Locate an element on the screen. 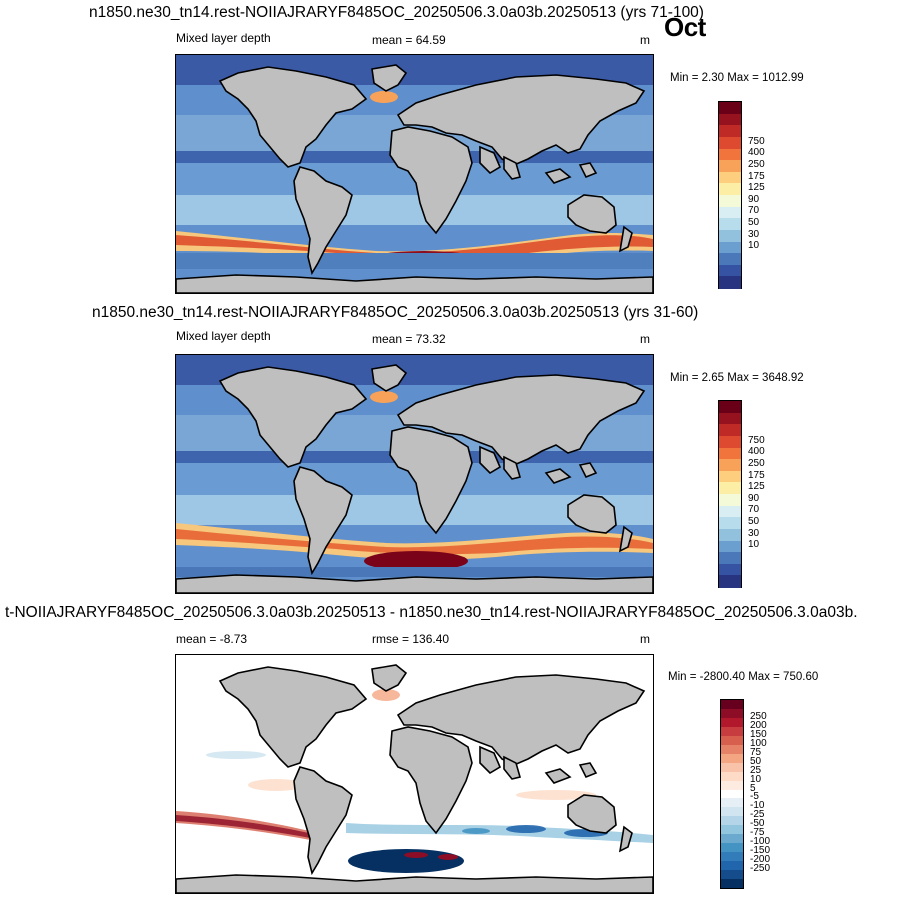  colorbar-tick-label: 5 is located at coordinates (753, 788).